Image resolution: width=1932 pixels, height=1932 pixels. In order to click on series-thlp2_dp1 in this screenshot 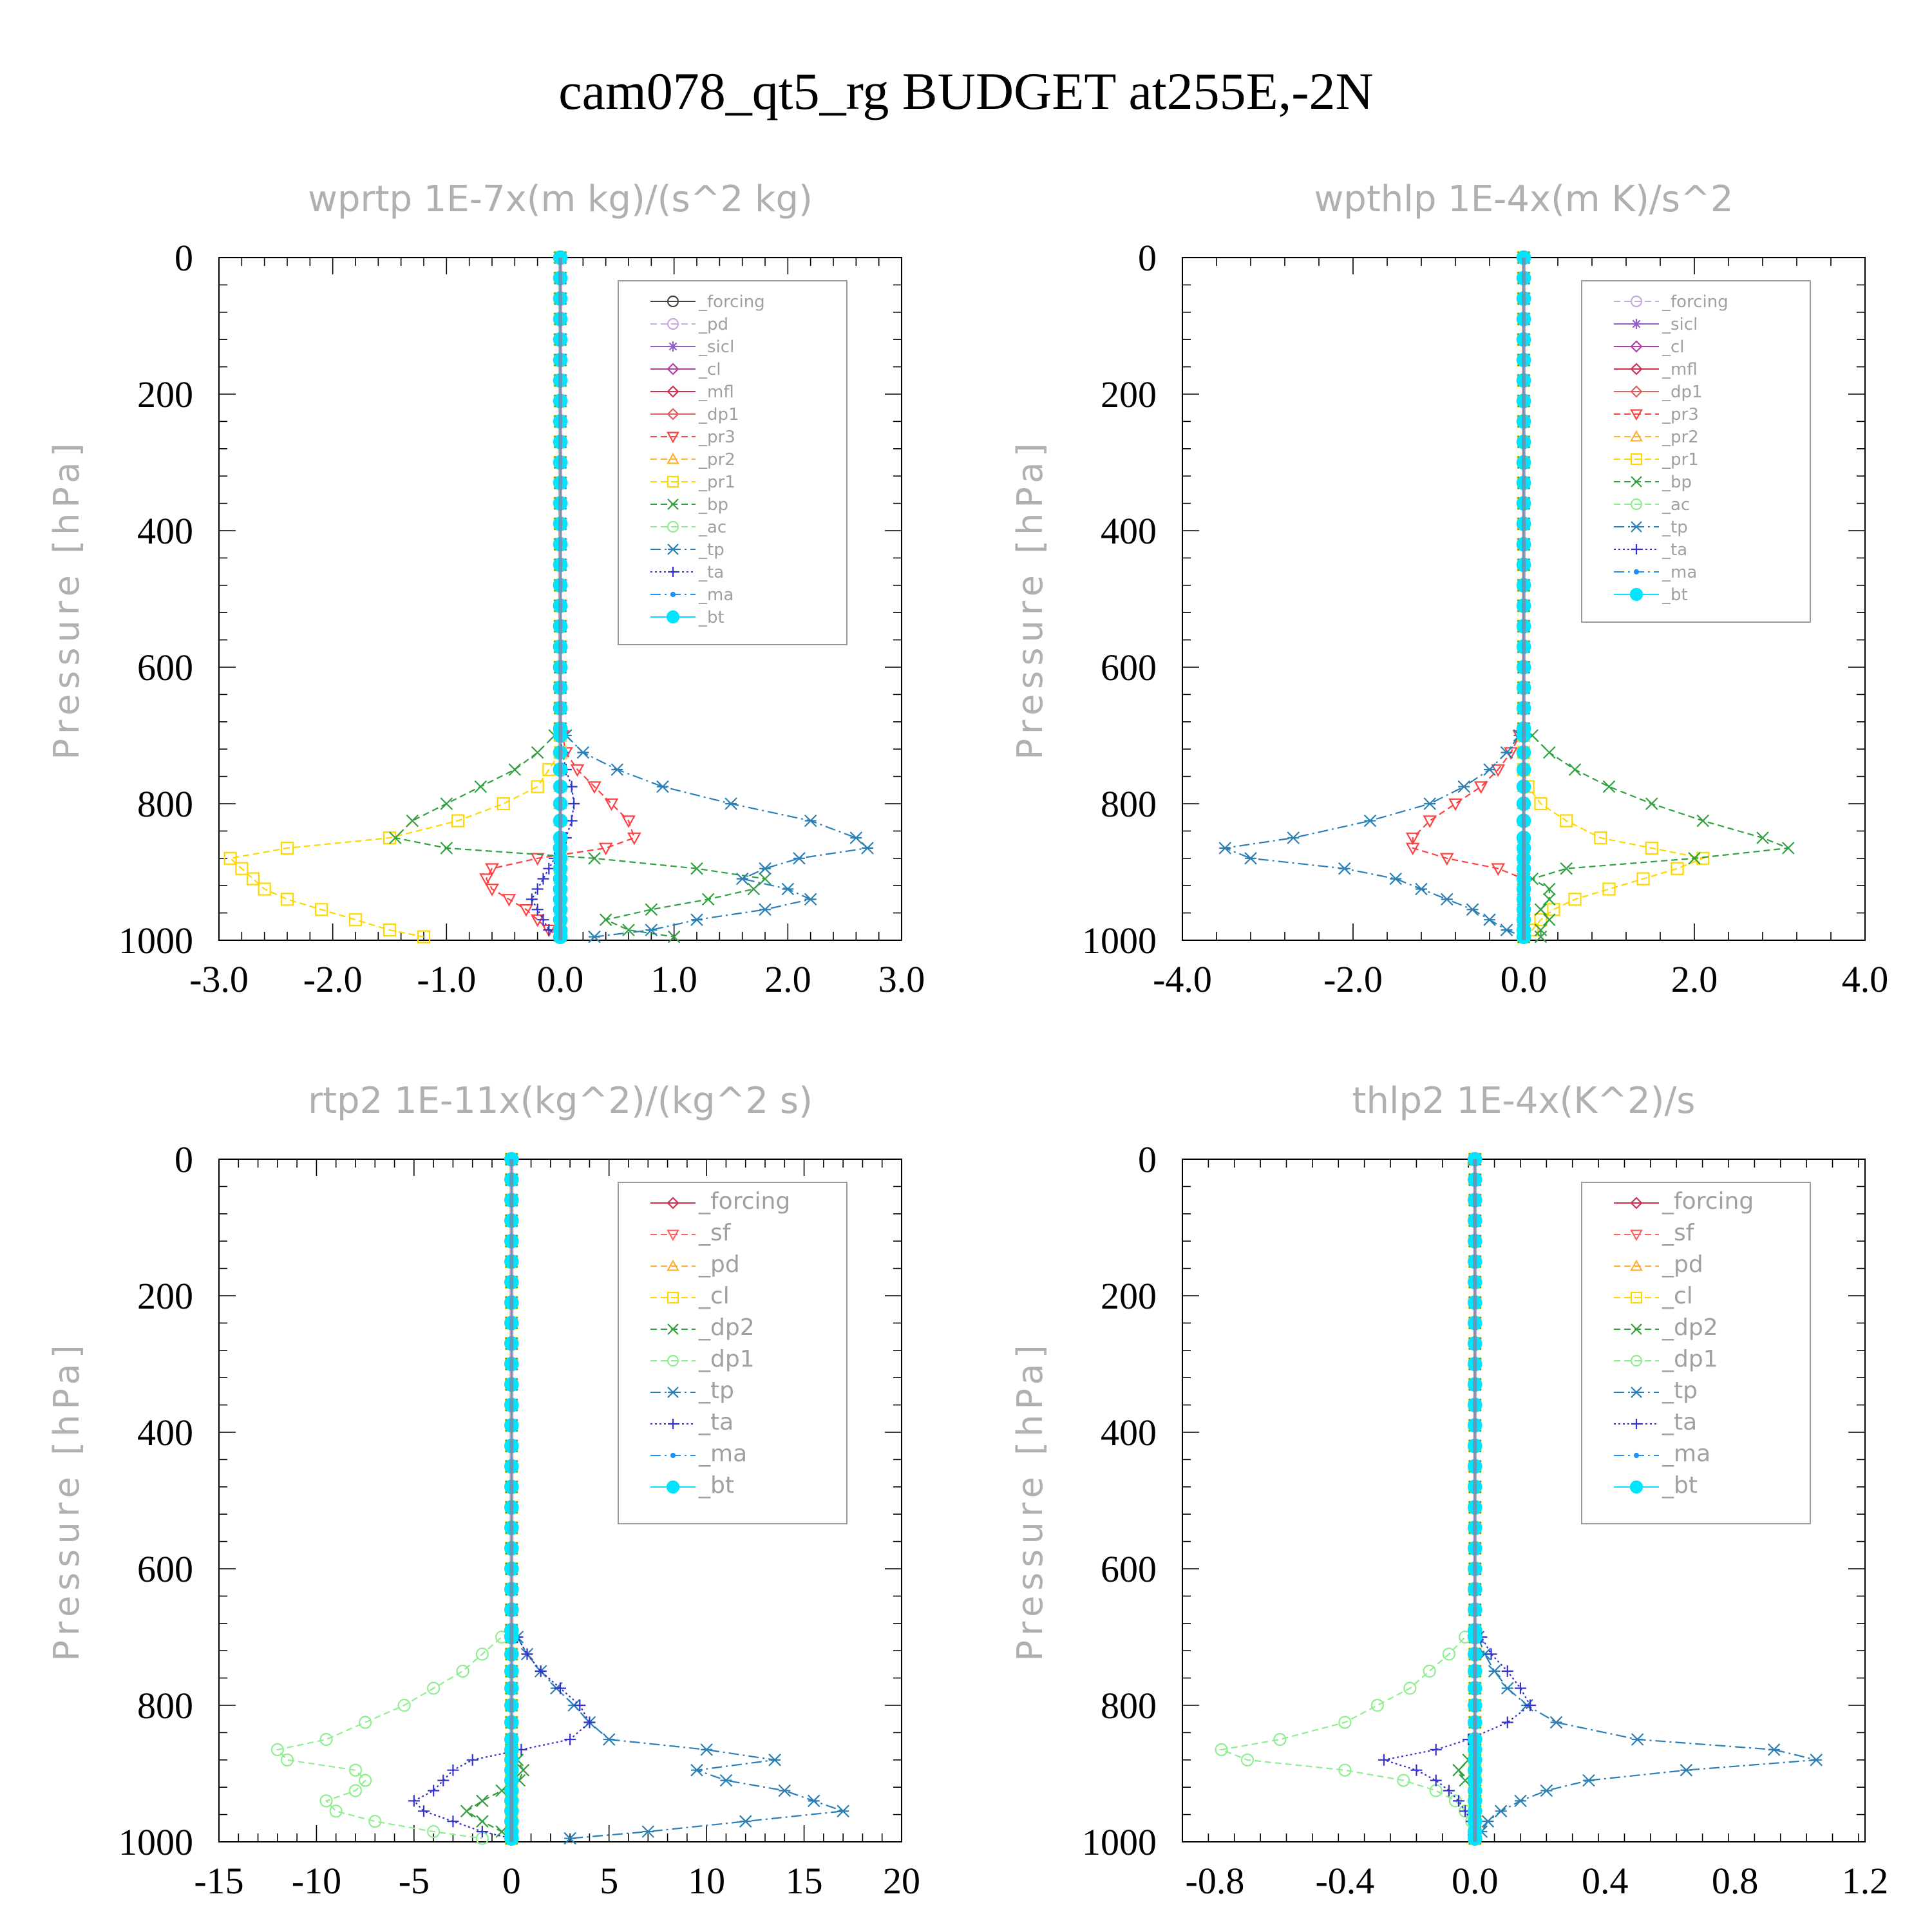, I will do `click(1349, 1498)`.